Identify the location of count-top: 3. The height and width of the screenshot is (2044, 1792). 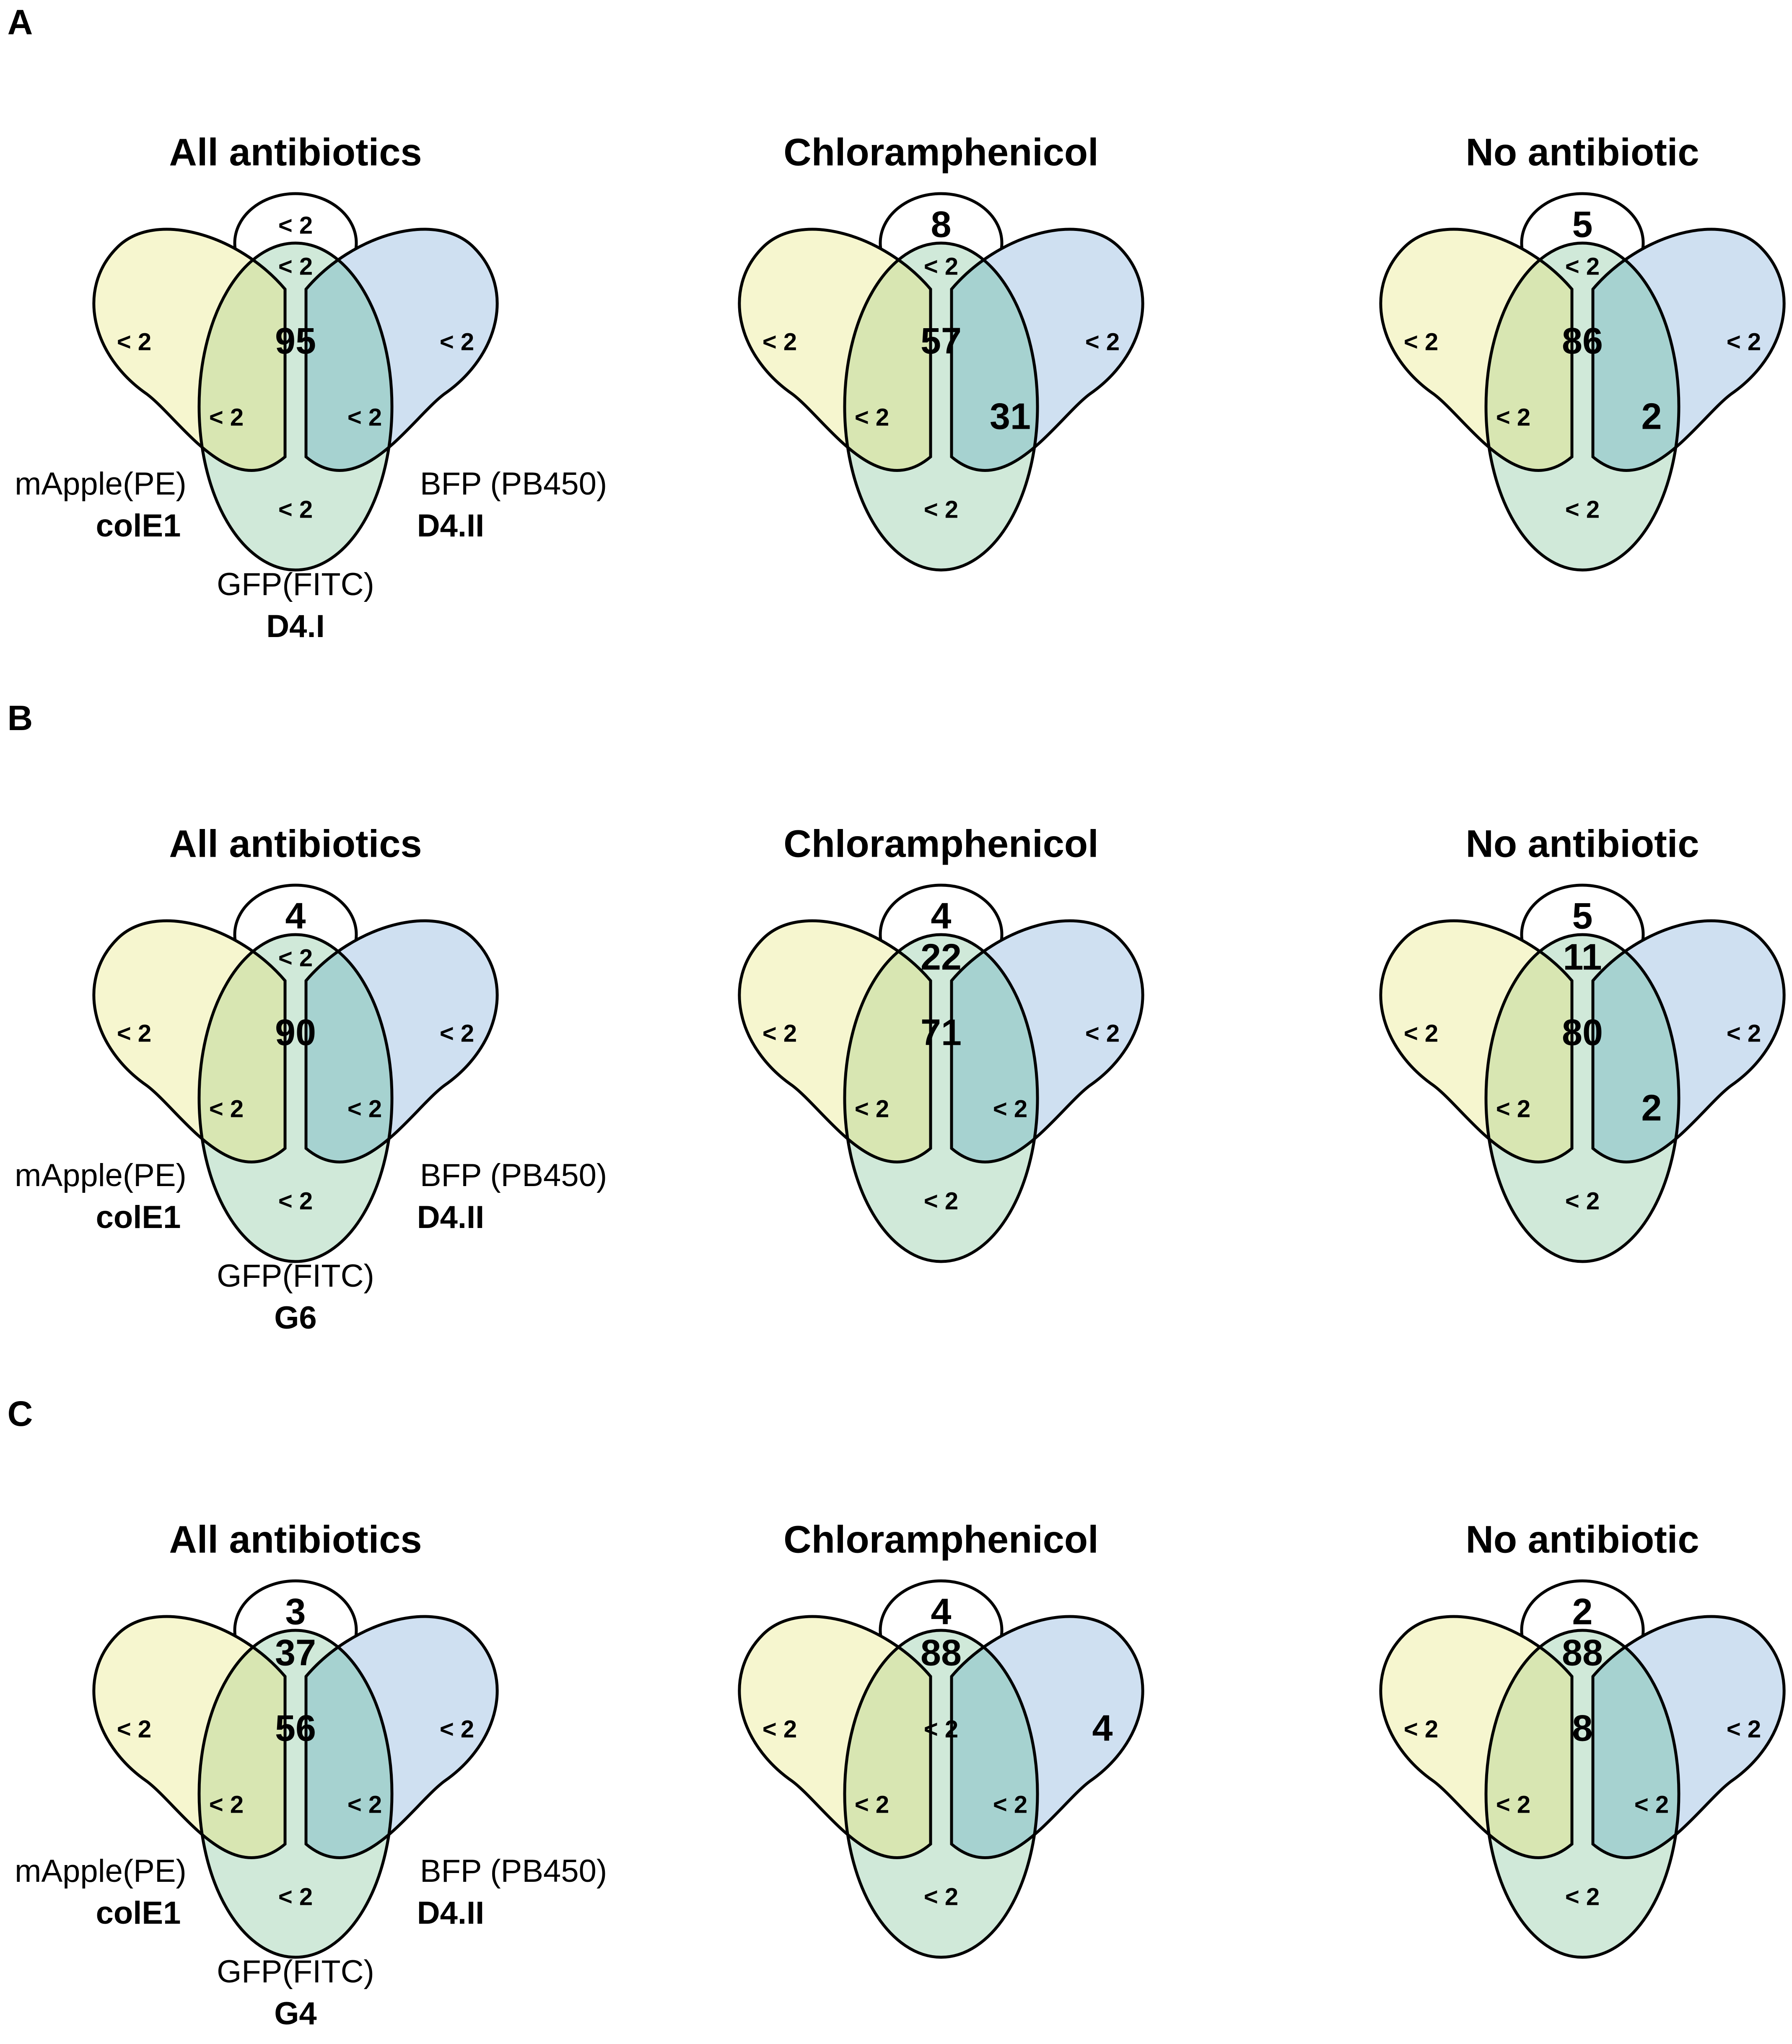
(295, 1612).